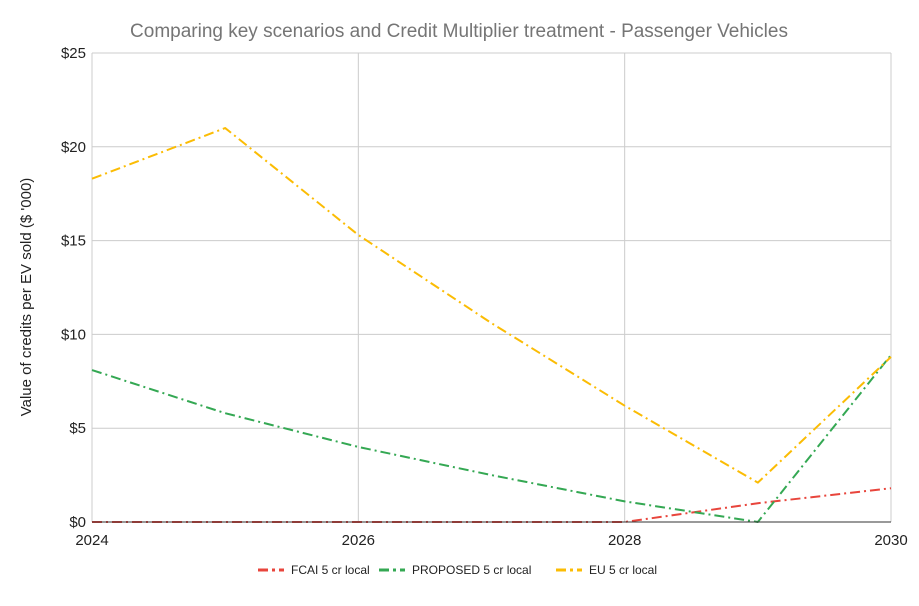 This screenshot has height=606, width=919. I want to click on y-tick-label: $0, so click(77, 522).